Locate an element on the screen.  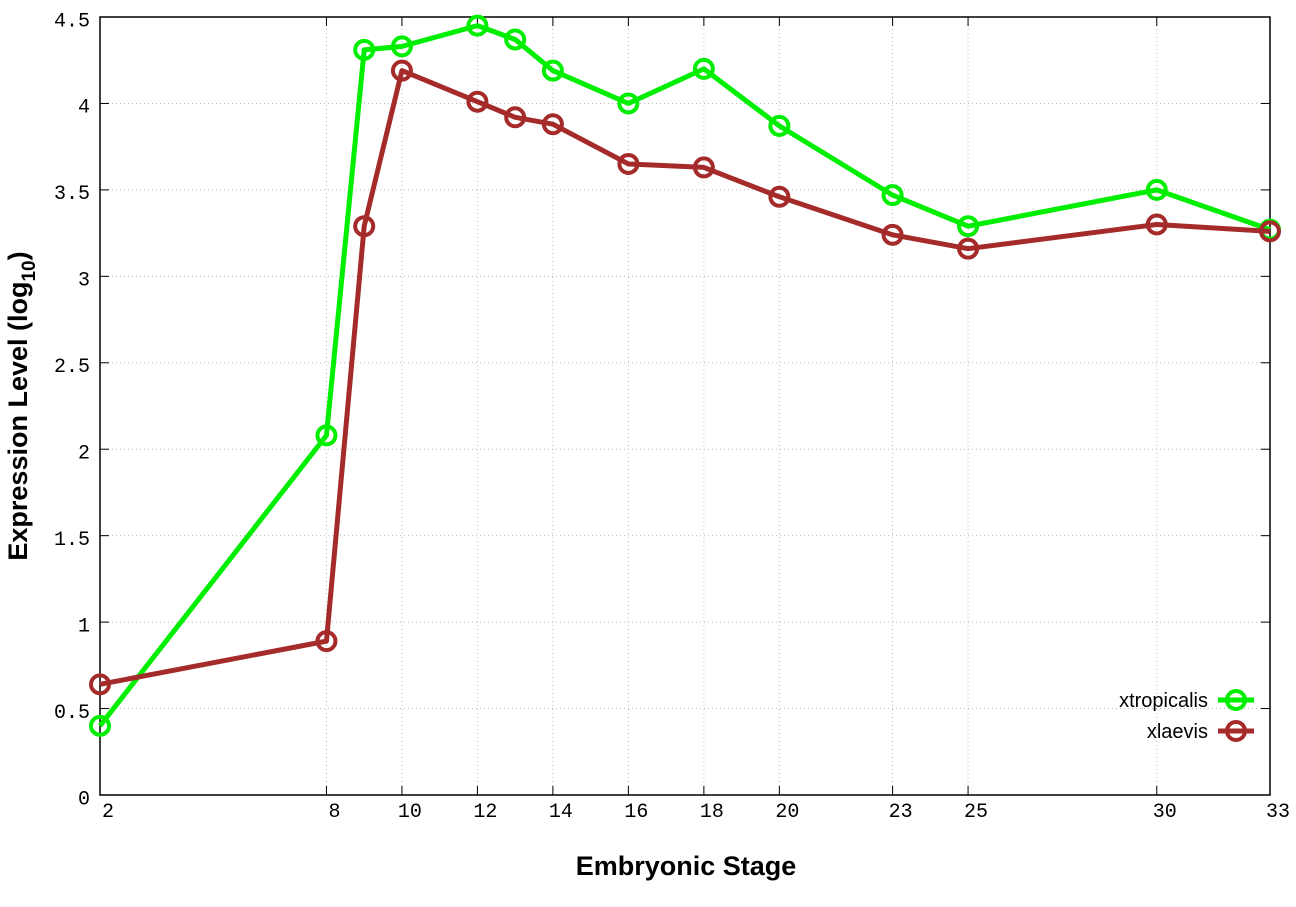
y-tick-label: 3.5 is located at coordinates (72, 194).